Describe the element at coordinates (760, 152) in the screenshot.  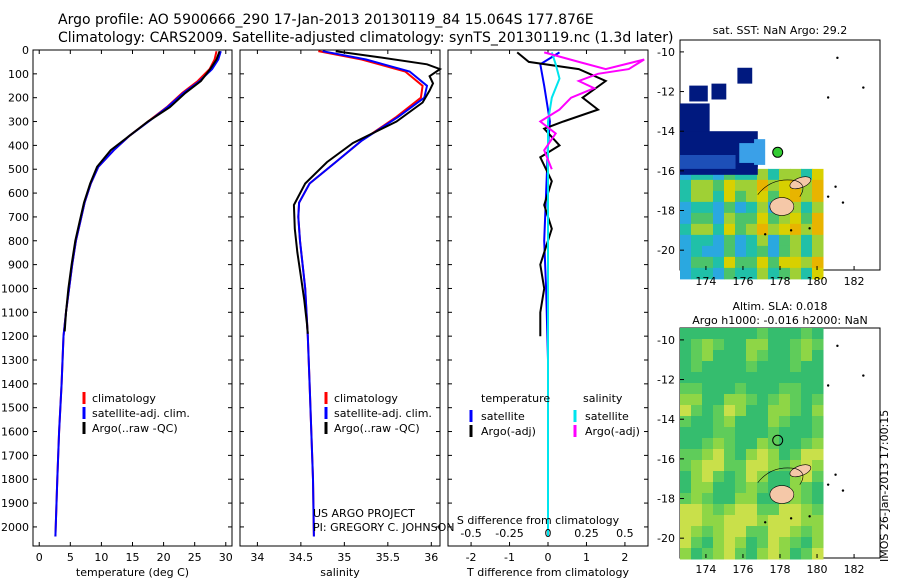
I see `sst-patch` at that location.